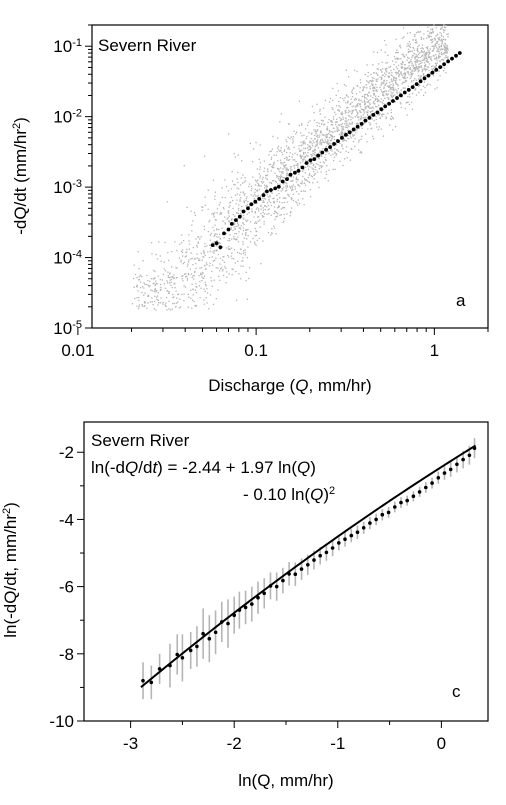 The height and width of the screenshot is (805, 506). Describe the element at coordinates (434, 350) in the screenshot. I see `x-tick-label: 1` at that location.